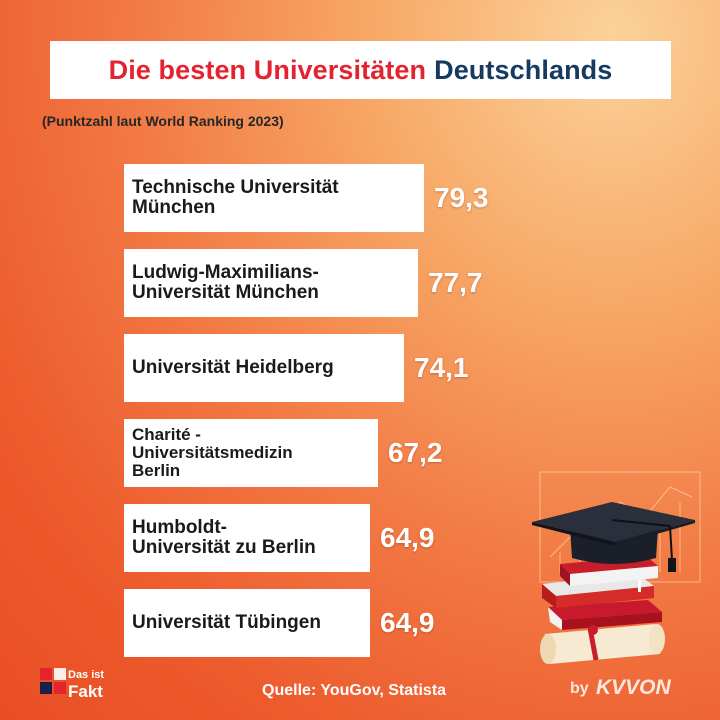 Image resolution: width=720 pixels, height=720 pixels. Describe the element at coordinates (613, 537) in the screenshot. I see `graduation-cap-icon` at that location.